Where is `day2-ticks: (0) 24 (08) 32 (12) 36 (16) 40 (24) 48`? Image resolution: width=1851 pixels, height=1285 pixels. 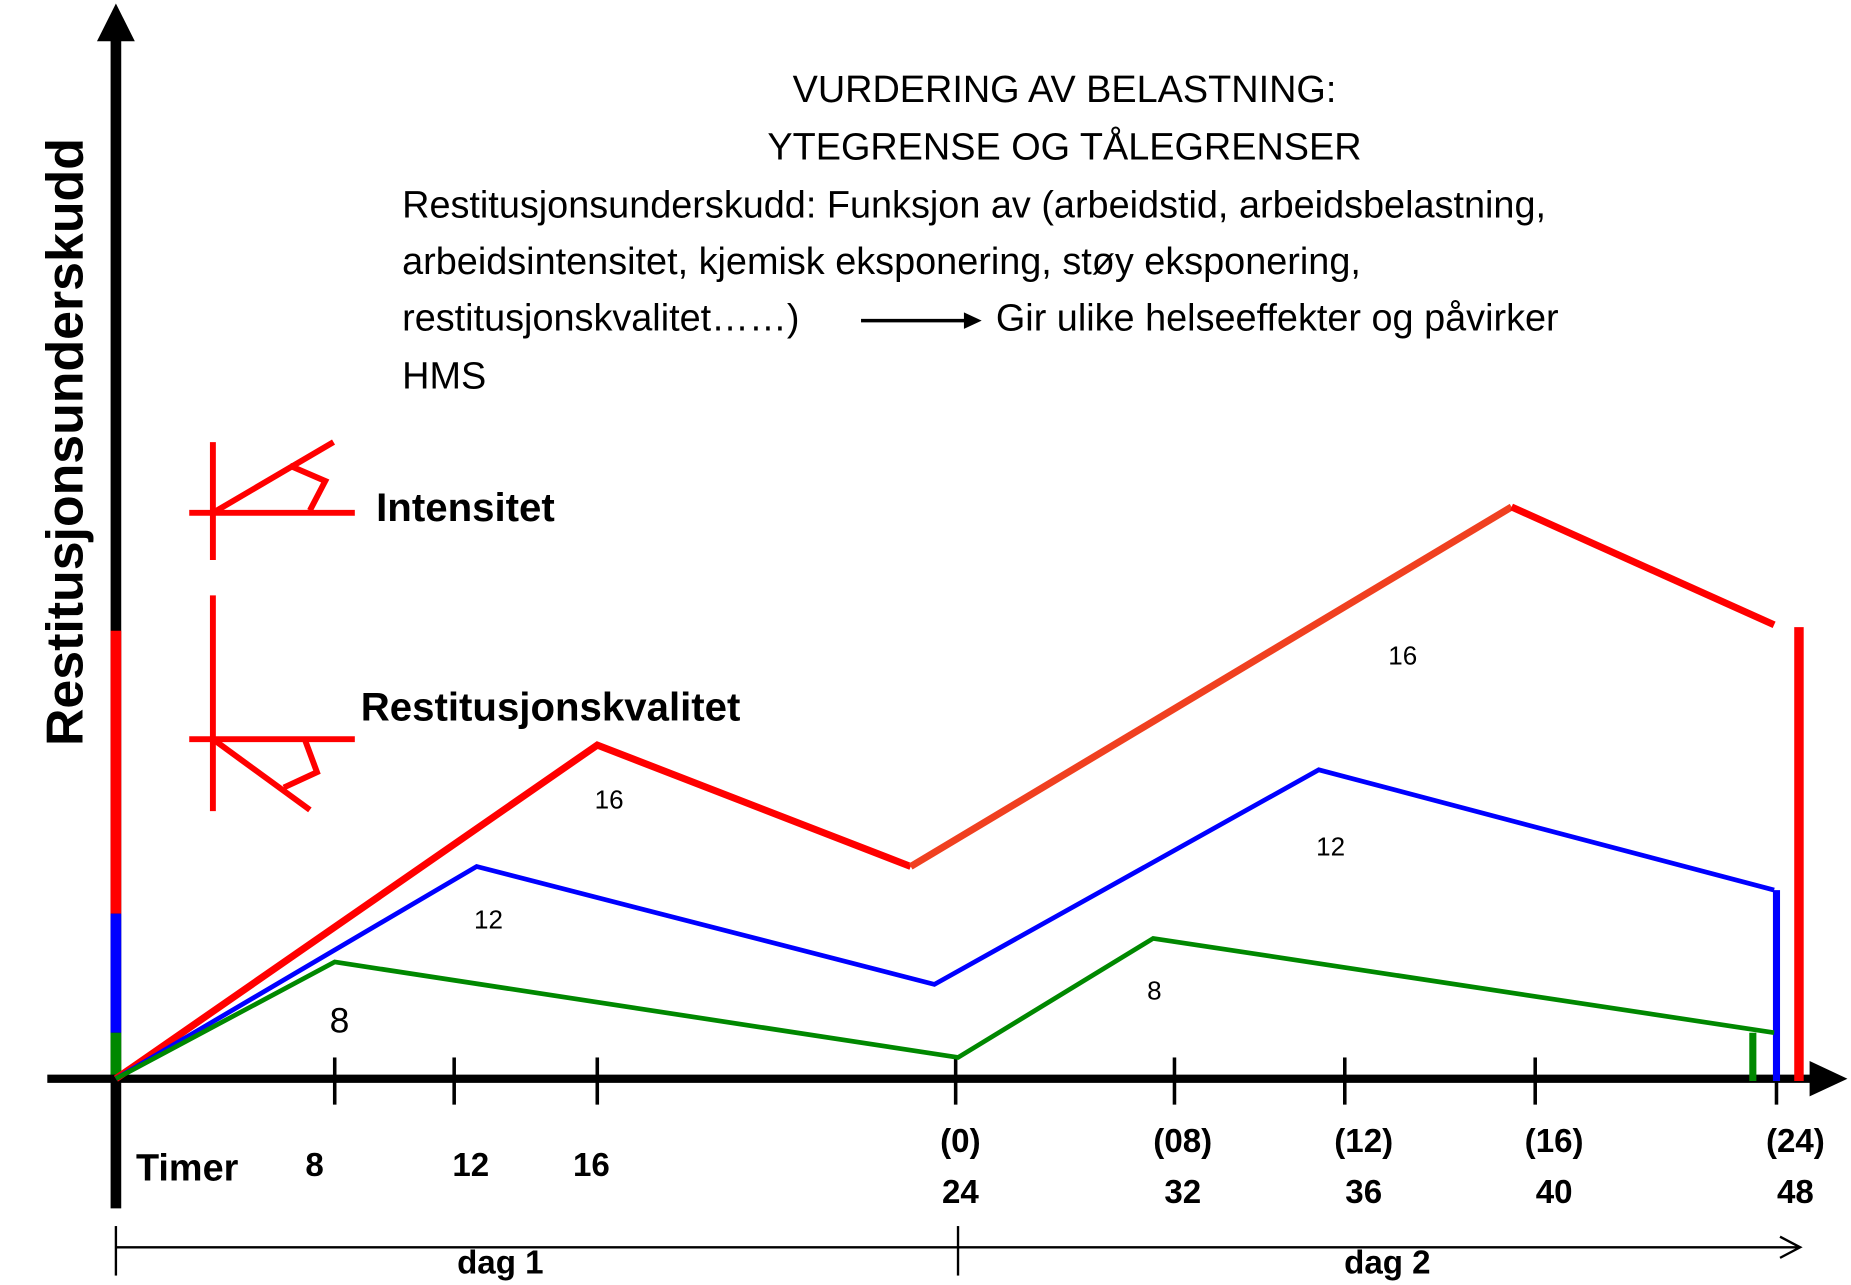
day2-ticks: (0) 24 (08) 32 (12) 36 (16) 40 (24) 48 is located at coordinates (1382, 1167).